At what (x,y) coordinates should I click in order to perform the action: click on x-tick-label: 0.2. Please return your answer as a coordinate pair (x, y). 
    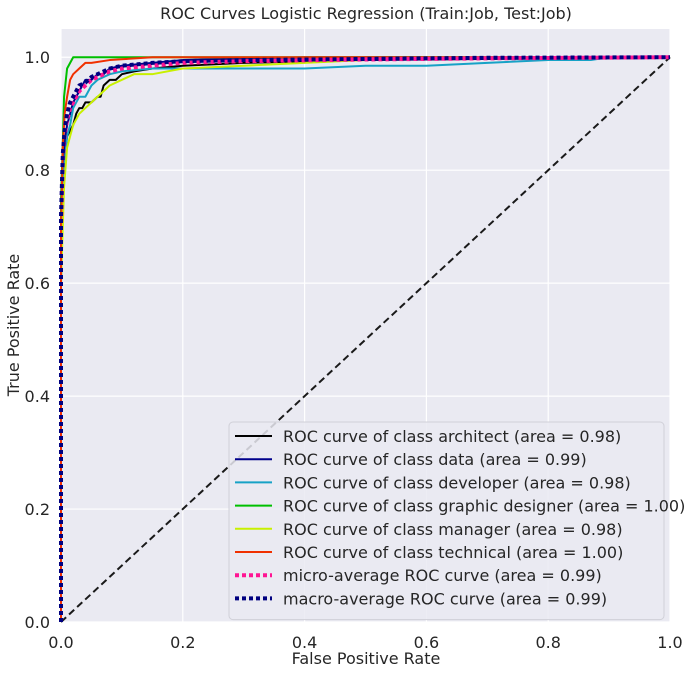
    Looking at the image, I should click on (182, 642).